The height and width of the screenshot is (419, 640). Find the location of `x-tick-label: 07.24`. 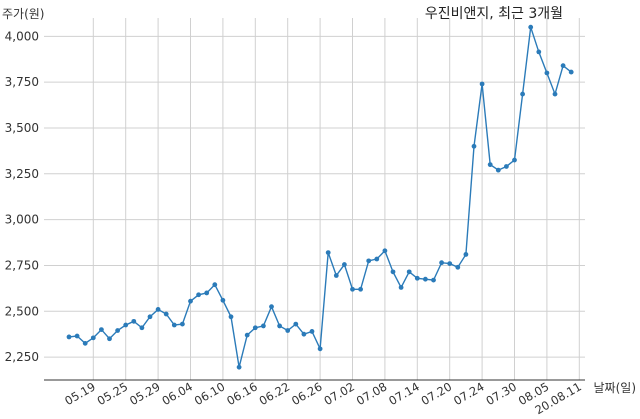

x-tick-label: 07.24 is located at coordinates (469, 393).